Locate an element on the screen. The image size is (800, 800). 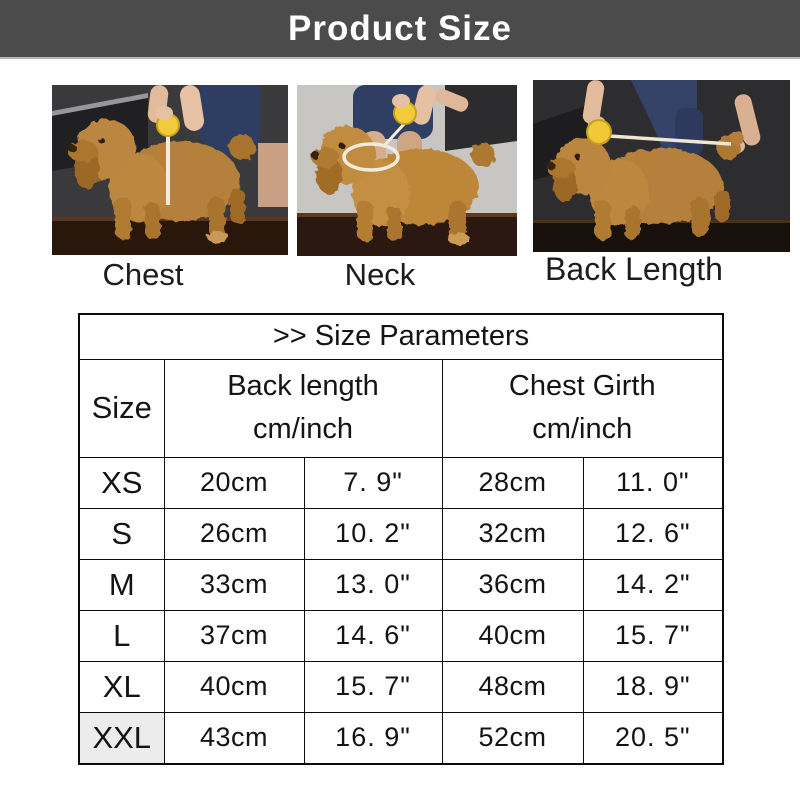
back-cm-cell: 20cm is located at coordinates (234, 482).